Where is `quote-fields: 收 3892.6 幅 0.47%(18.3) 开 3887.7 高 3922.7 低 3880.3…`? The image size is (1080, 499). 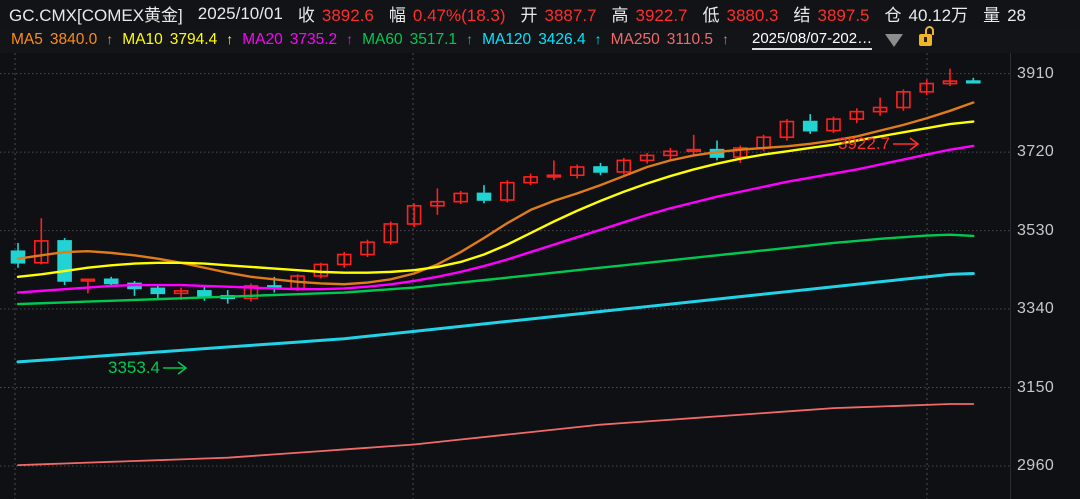
quote-fields: 收 3892.6 幅 0.47%(18.3) 开 3887.7 高 3922.7 低 3880.3… is located at coordinates (669, 13).